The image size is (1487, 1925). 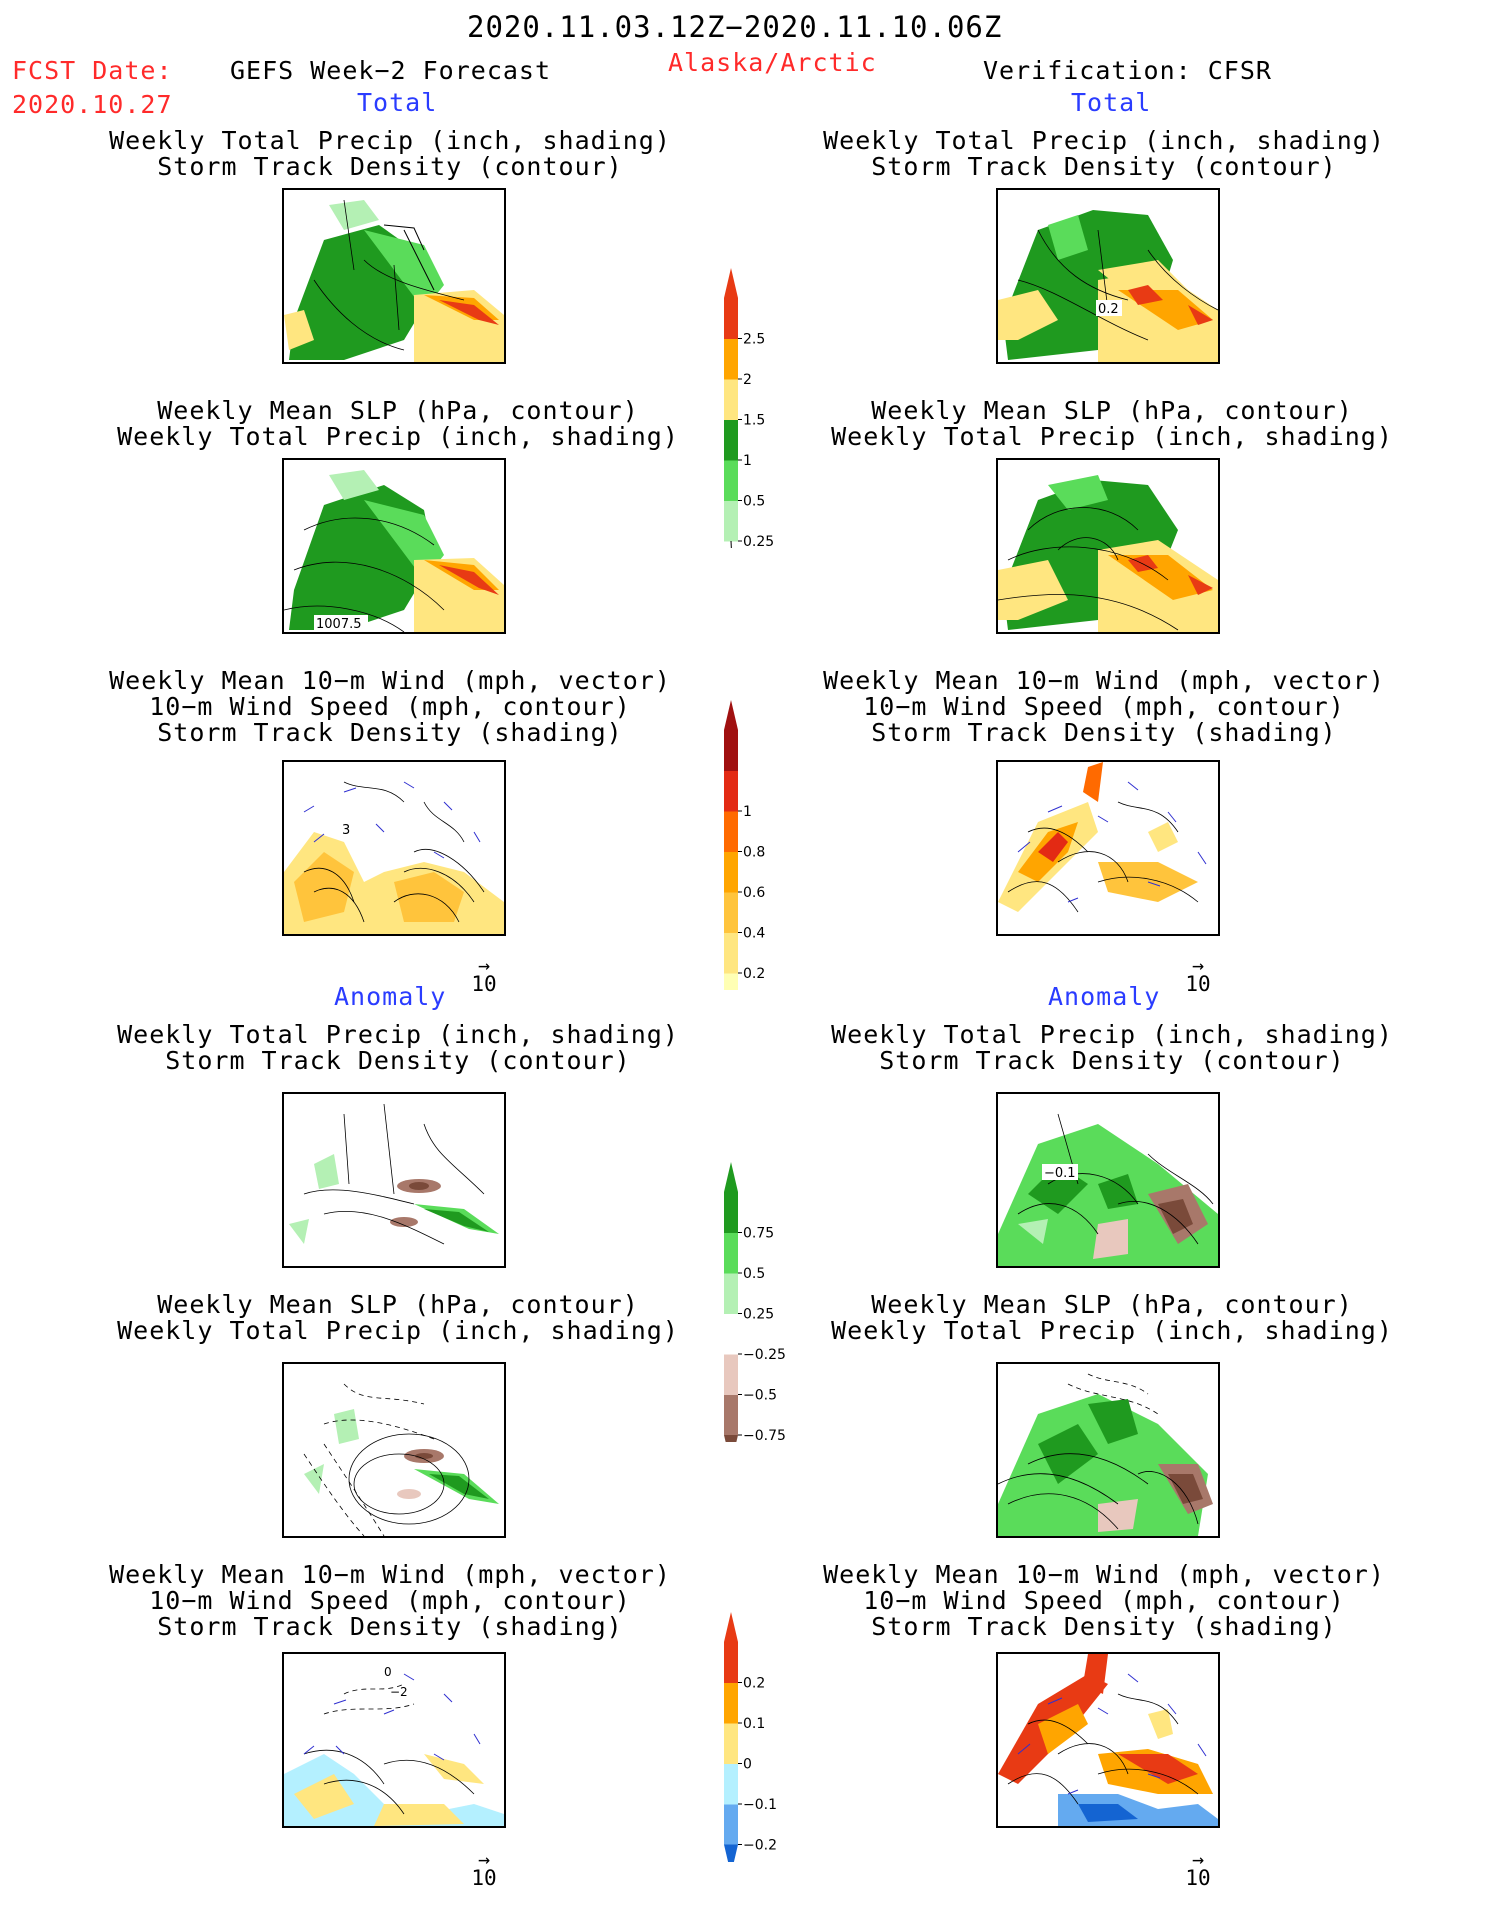 I want to click on fcst-slp-contour-label: 1007.5, so click(x=339, y=624).